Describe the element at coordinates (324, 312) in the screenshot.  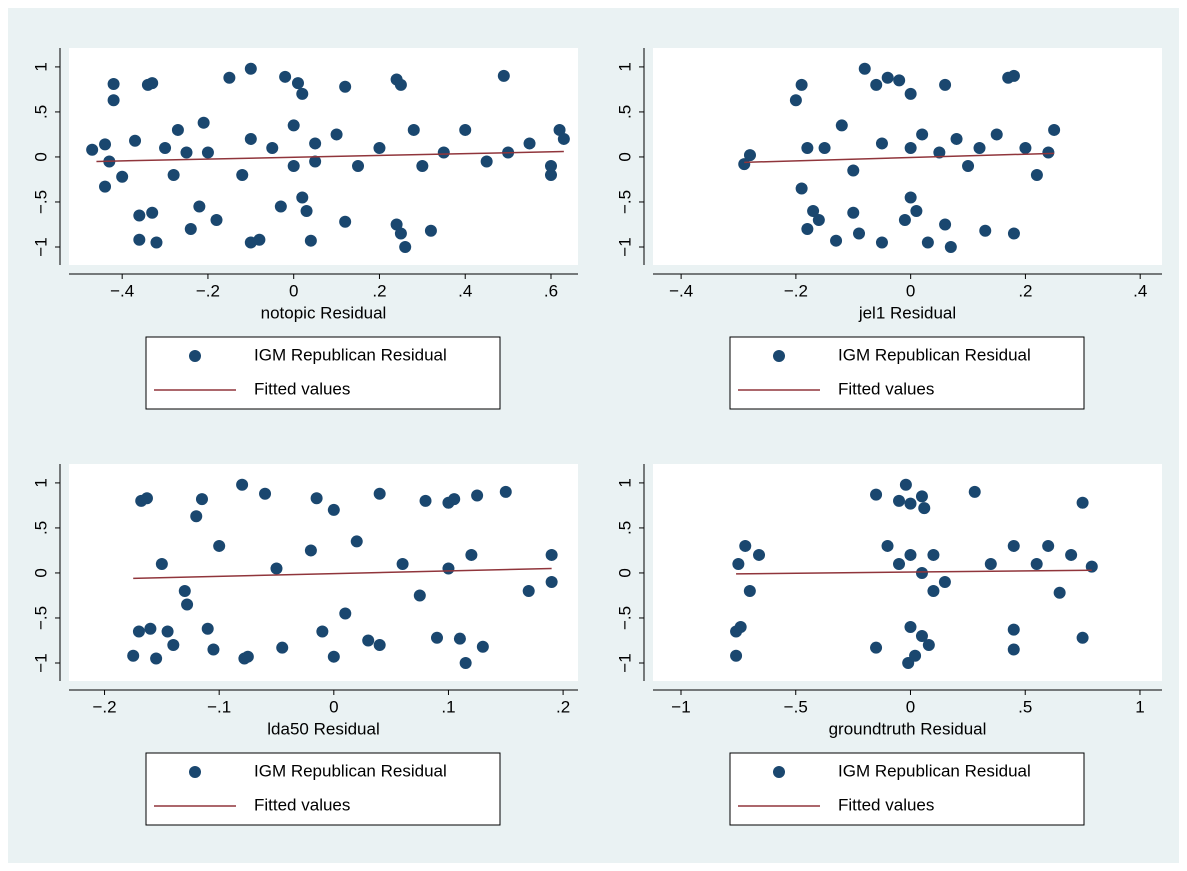
I see `x-axis-title: notopic Residual` at that location.